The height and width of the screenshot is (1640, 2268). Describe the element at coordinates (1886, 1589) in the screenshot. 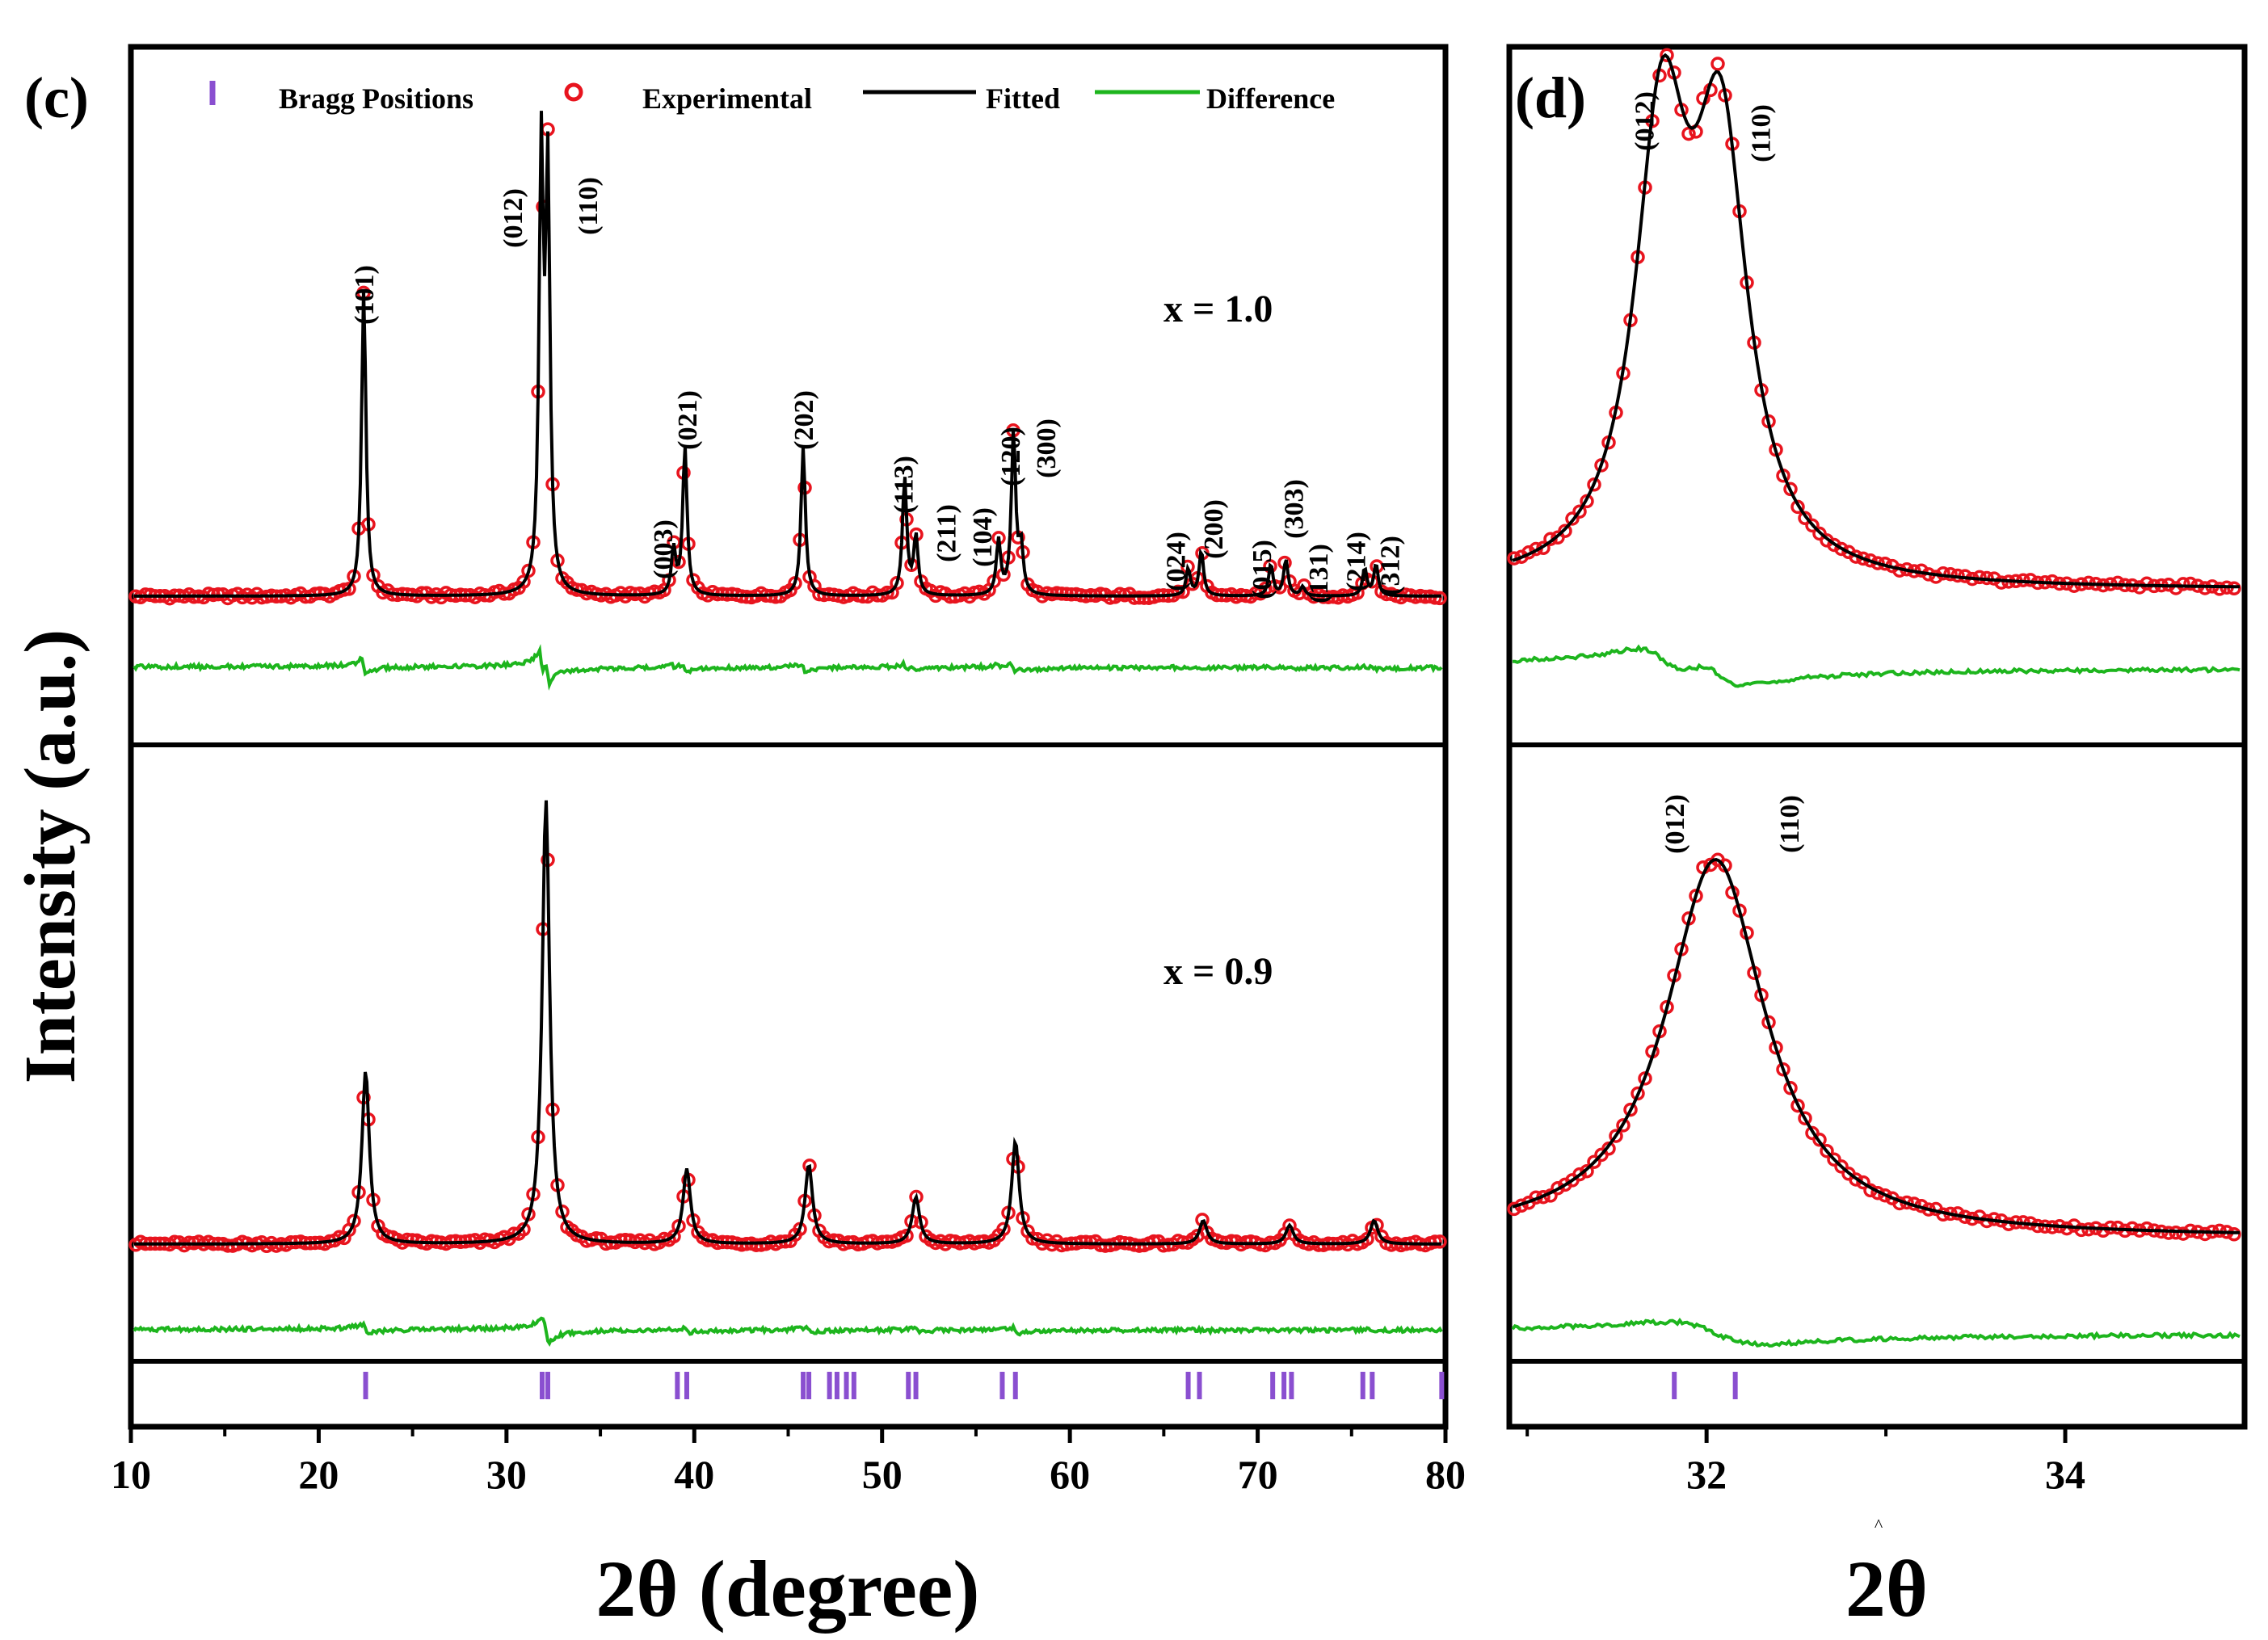

I see `panel-d-x-axis-title: 2θ` at that location.